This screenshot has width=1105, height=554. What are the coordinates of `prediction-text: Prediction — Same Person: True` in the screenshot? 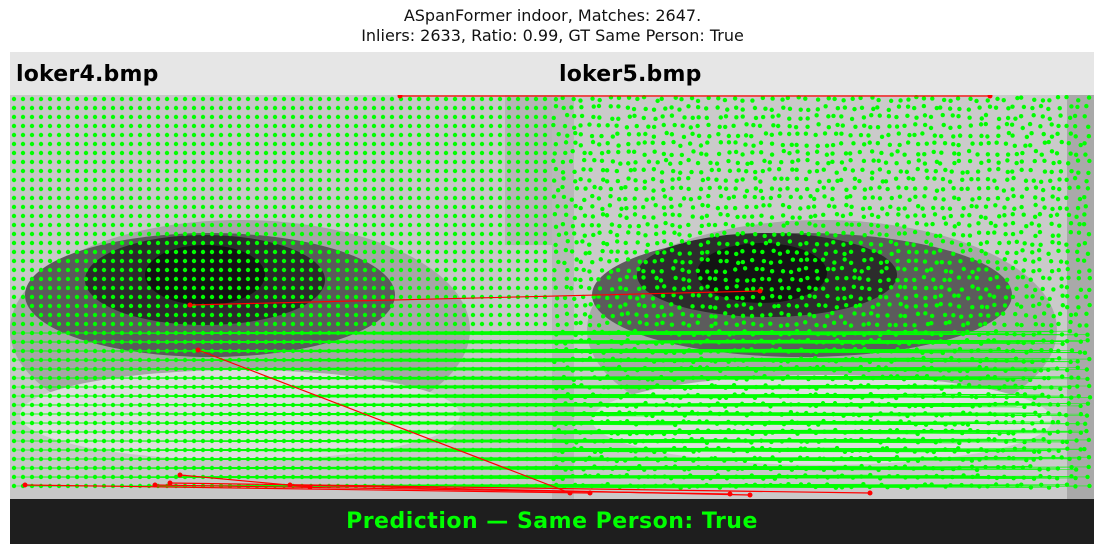 It's located at (552, 521).